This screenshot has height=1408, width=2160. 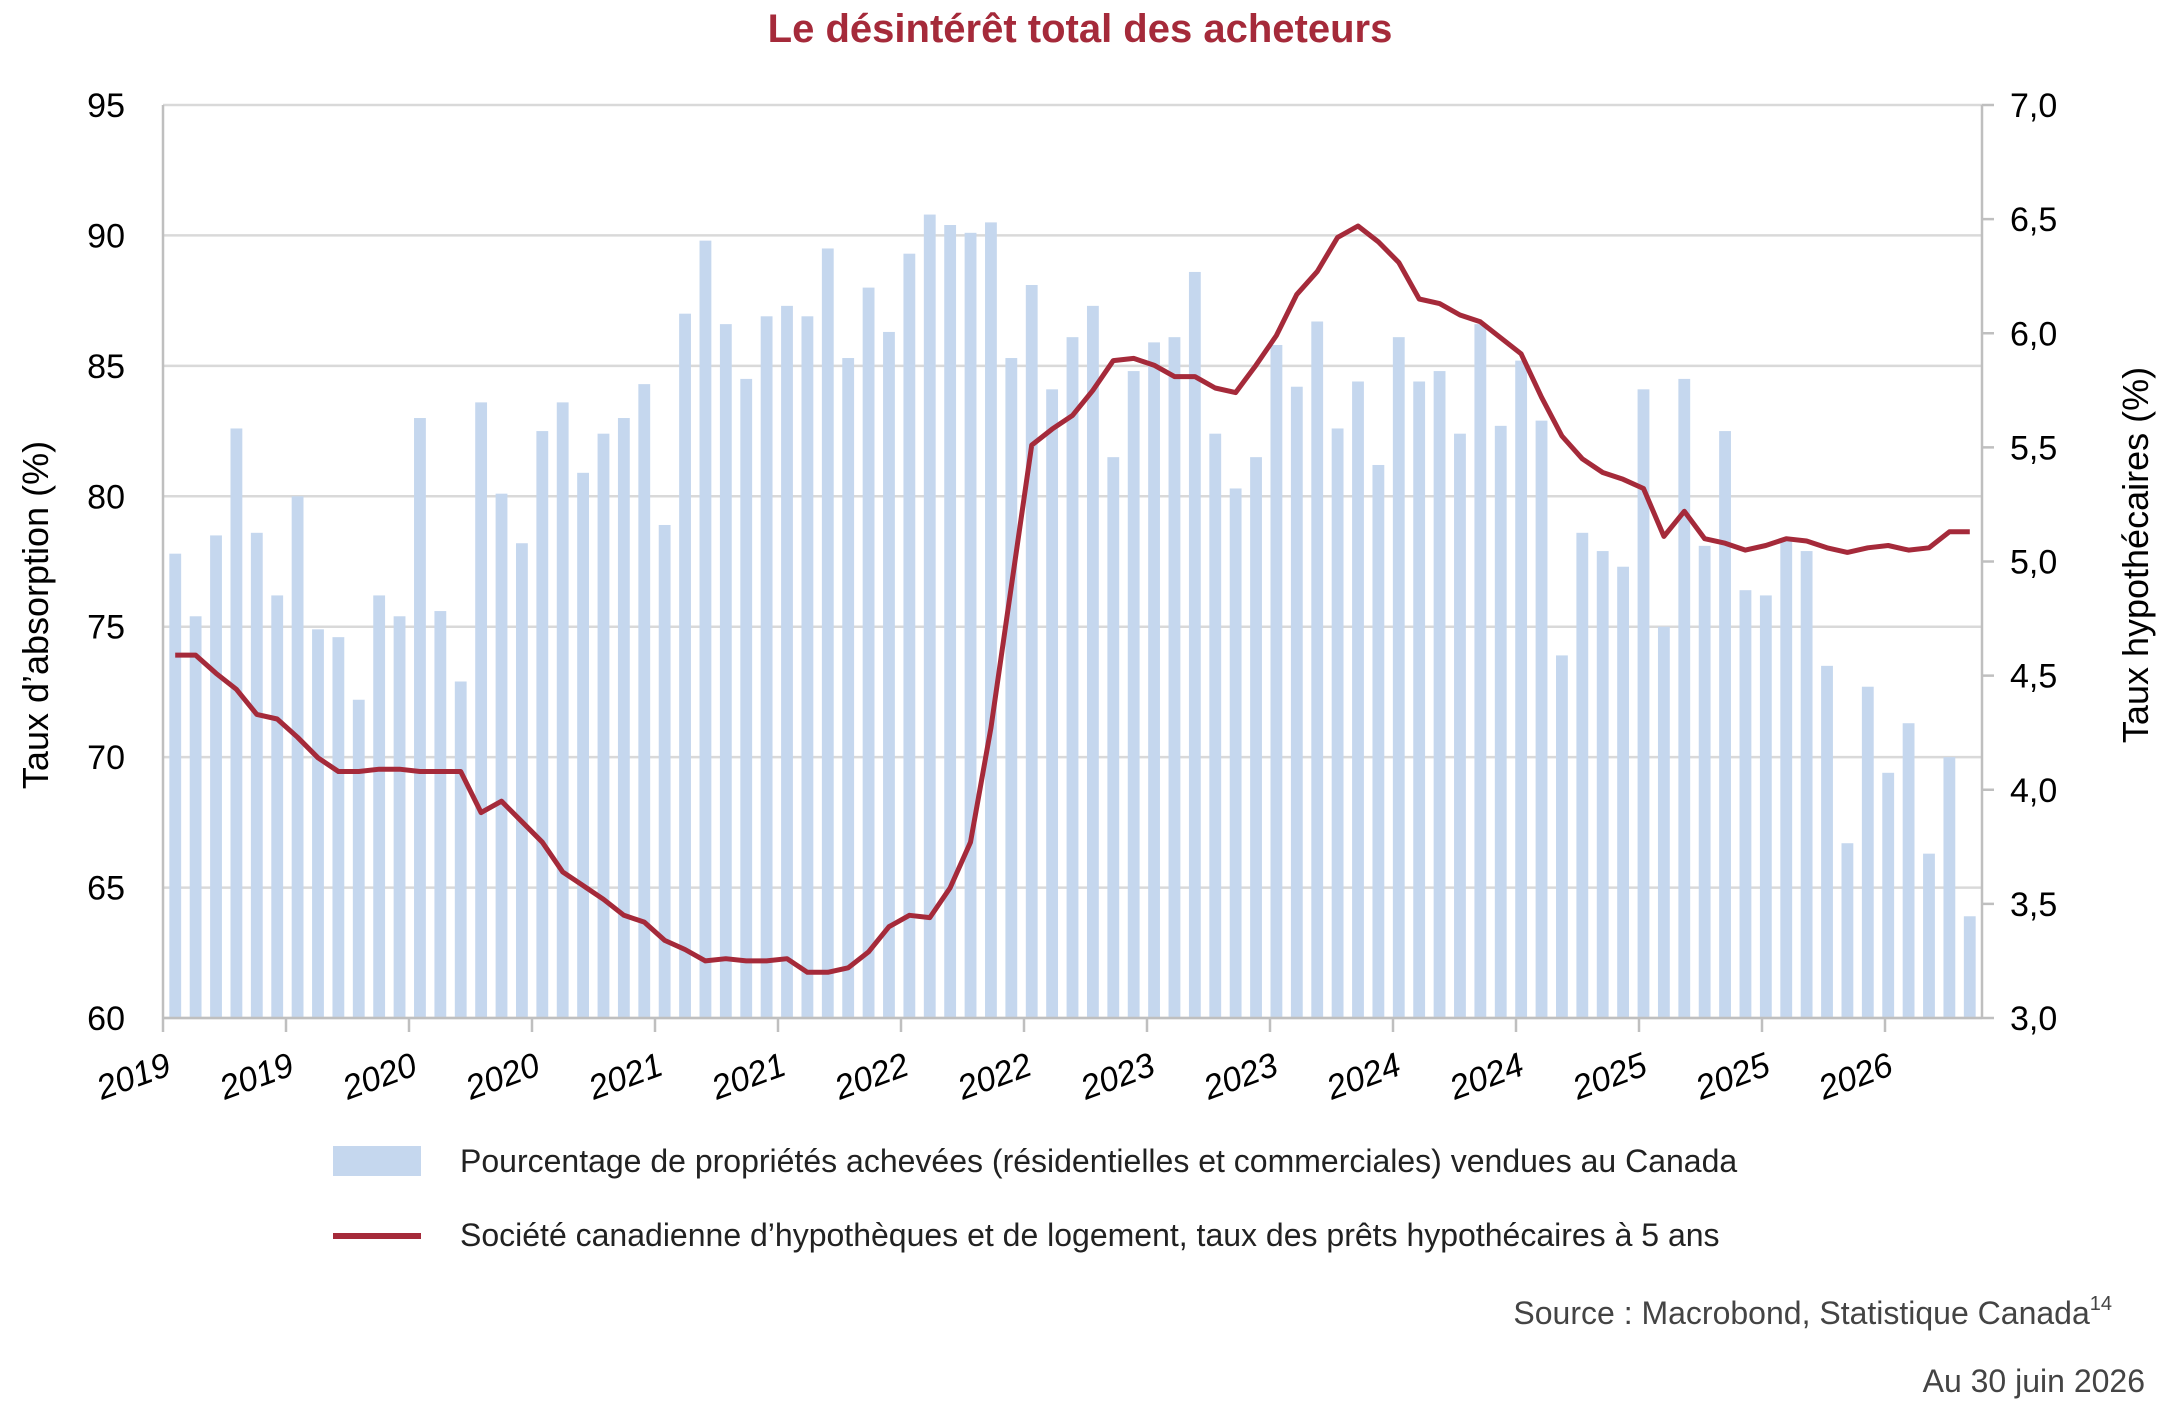 What do you see at coordinates (106, 562) in the screenshot?
I see `left-axis-ticks: 60 65 70 75 80 85 90 95` at bounding box center [106, 562].